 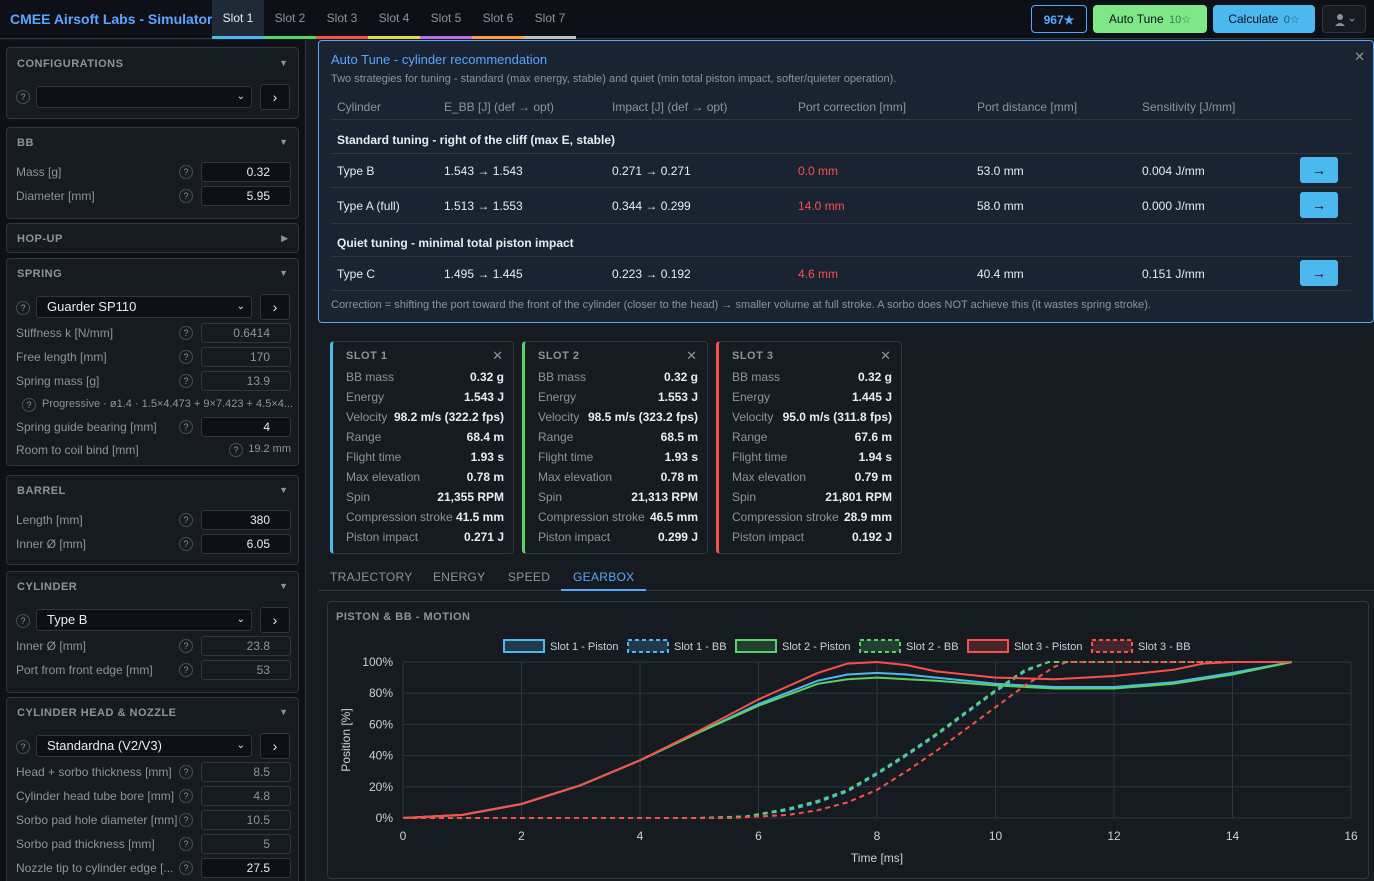 I want to click on calculate-button: Calculate 0☆, so click(x=1264, y=19).